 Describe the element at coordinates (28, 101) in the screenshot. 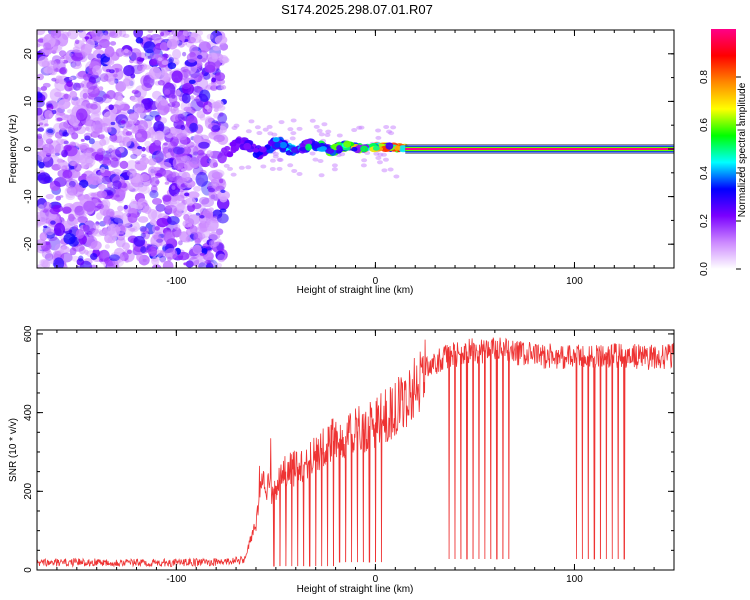

I see `spectrogram-ytick-label: 10` at that location.